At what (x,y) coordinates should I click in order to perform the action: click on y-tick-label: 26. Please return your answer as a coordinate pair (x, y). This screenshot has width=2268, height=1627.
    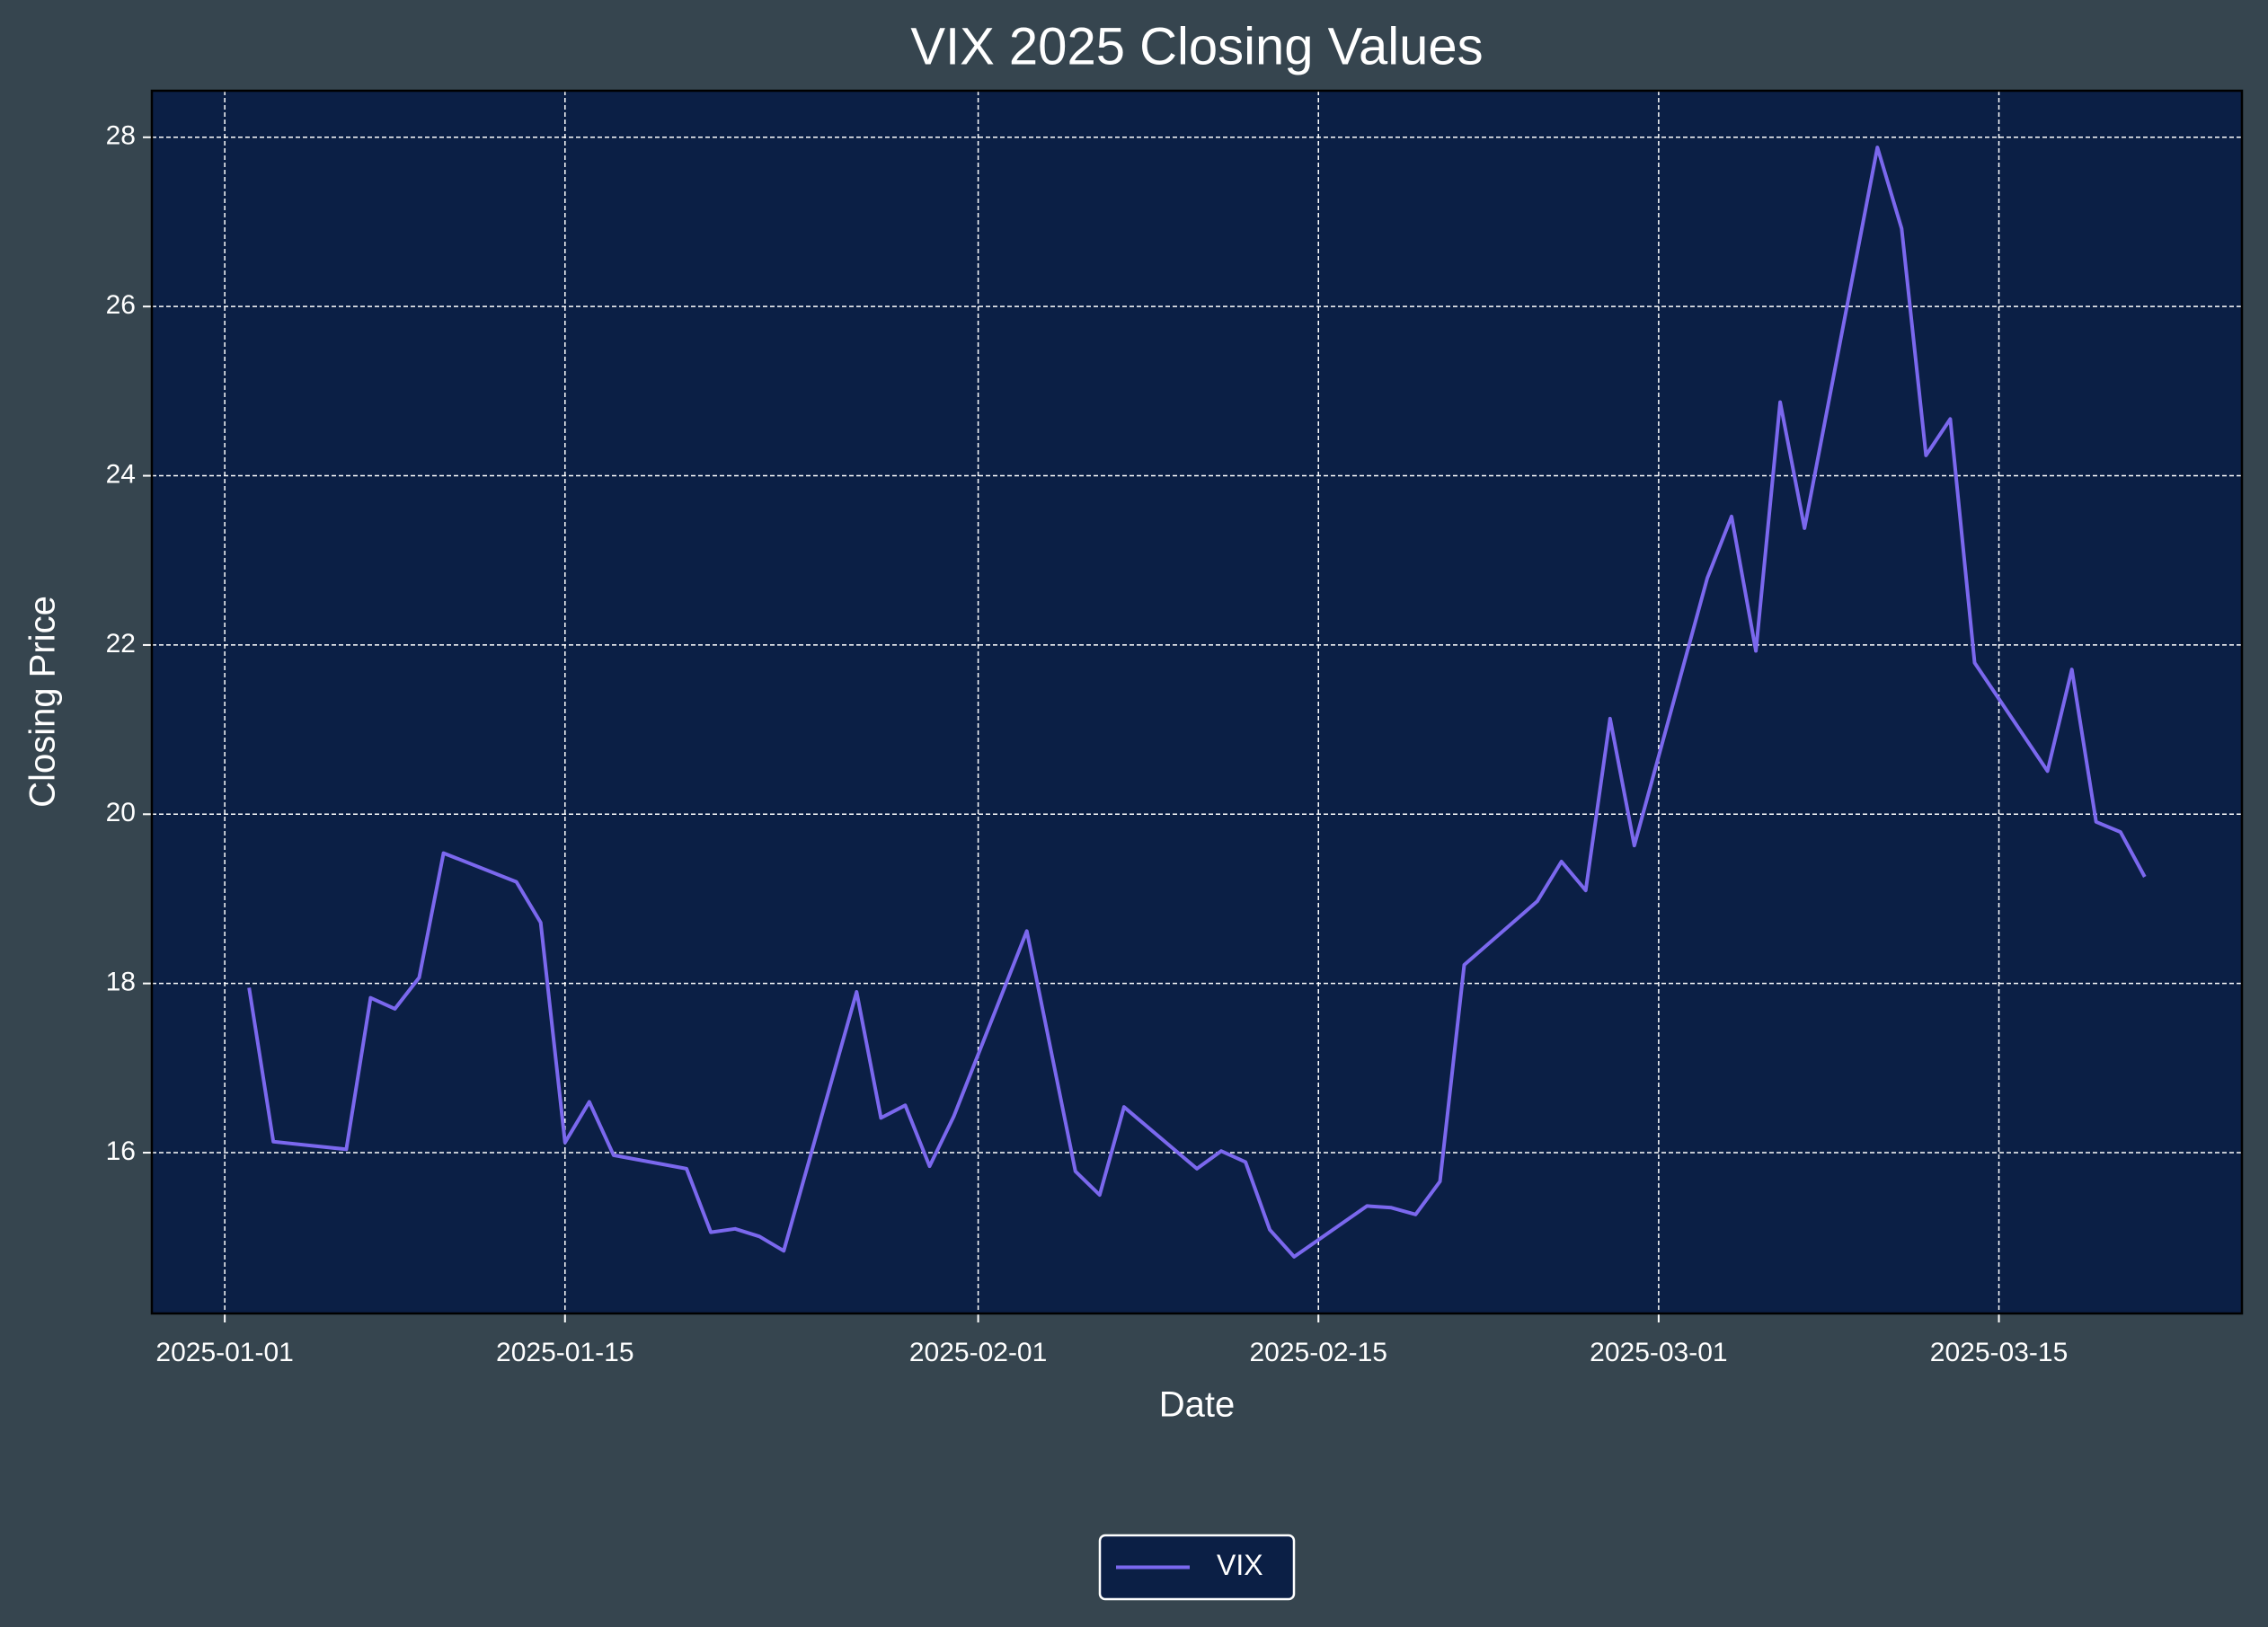
    Looking at the image, I should click on (121, 305).